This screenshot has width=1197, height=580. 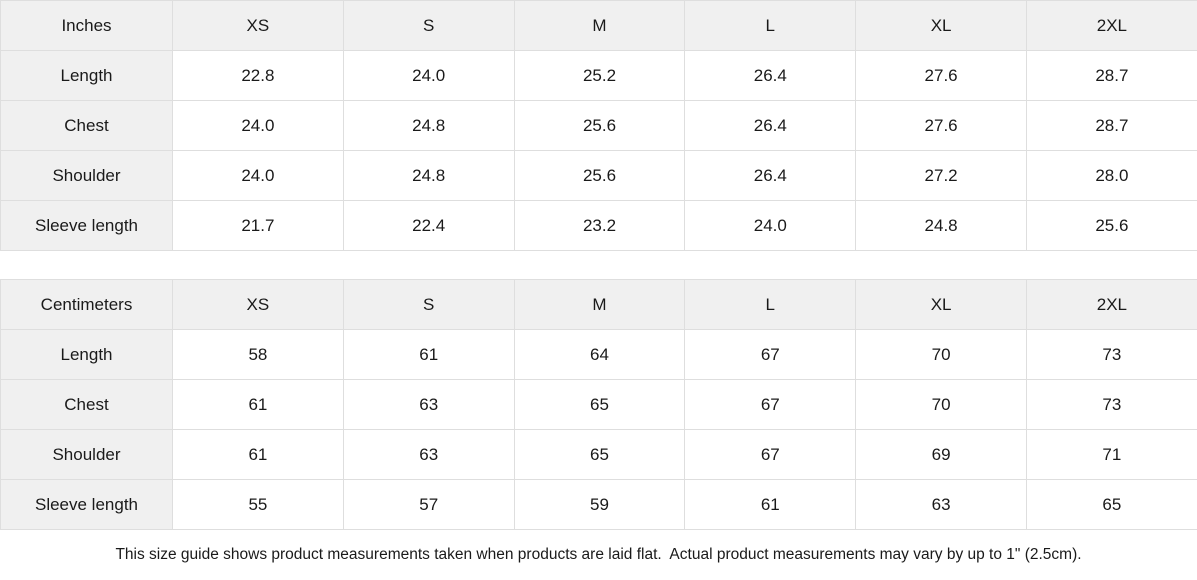 I want to click on measurement-row: Sleeve length 21.7 22.4 23.2 24.0 24.8 25.6, so click(x=598, y=225).